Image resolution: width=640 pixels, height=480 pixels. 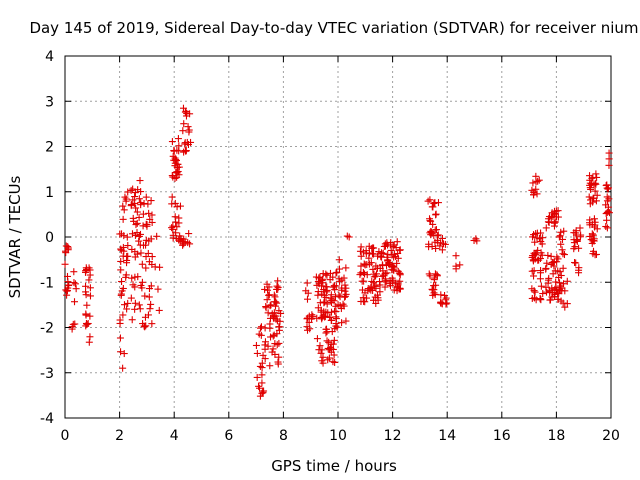 What do you see at coordinates (556, 436) in the screenshot?
I see `x-tick-label: 18` at bounding box center [556, 436].